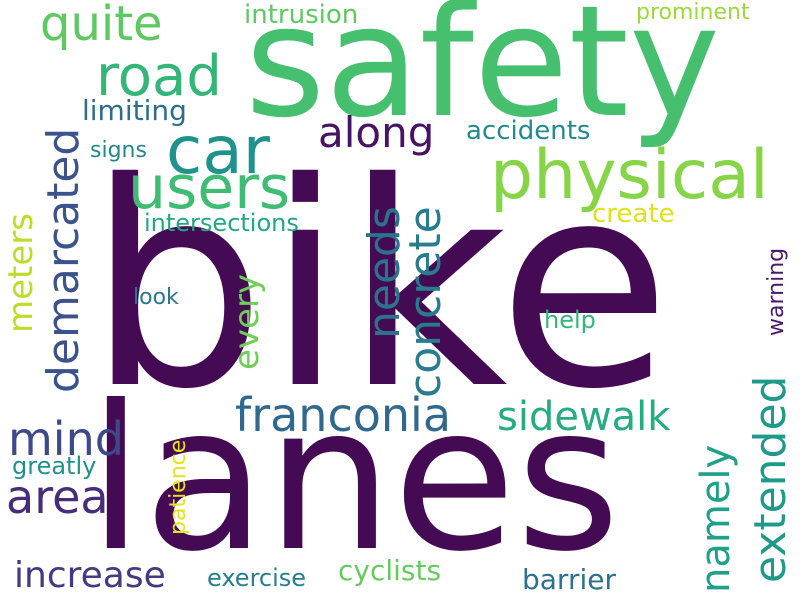  I want to click on word-barrier: barrier, so click(569, 579).